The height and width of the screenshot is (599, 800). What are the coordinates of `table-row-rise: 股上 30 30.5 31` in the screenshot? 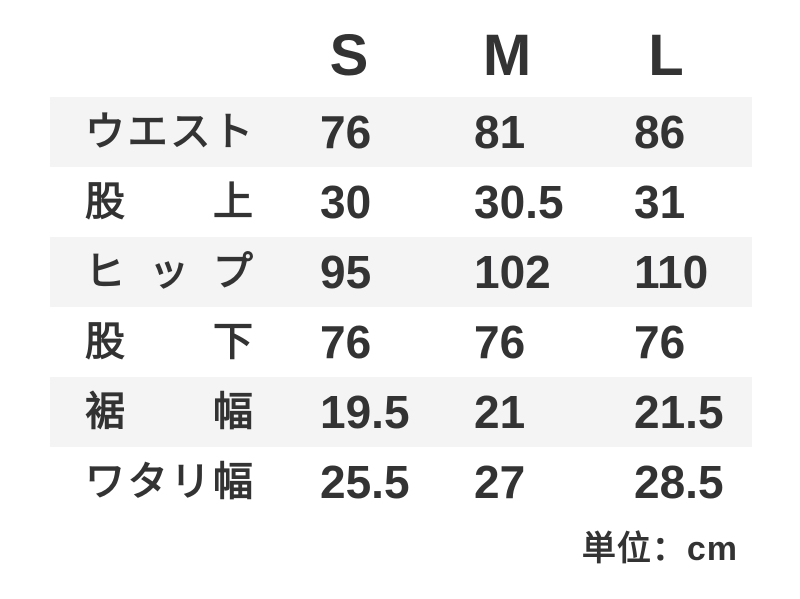 It's located at (401, 202).